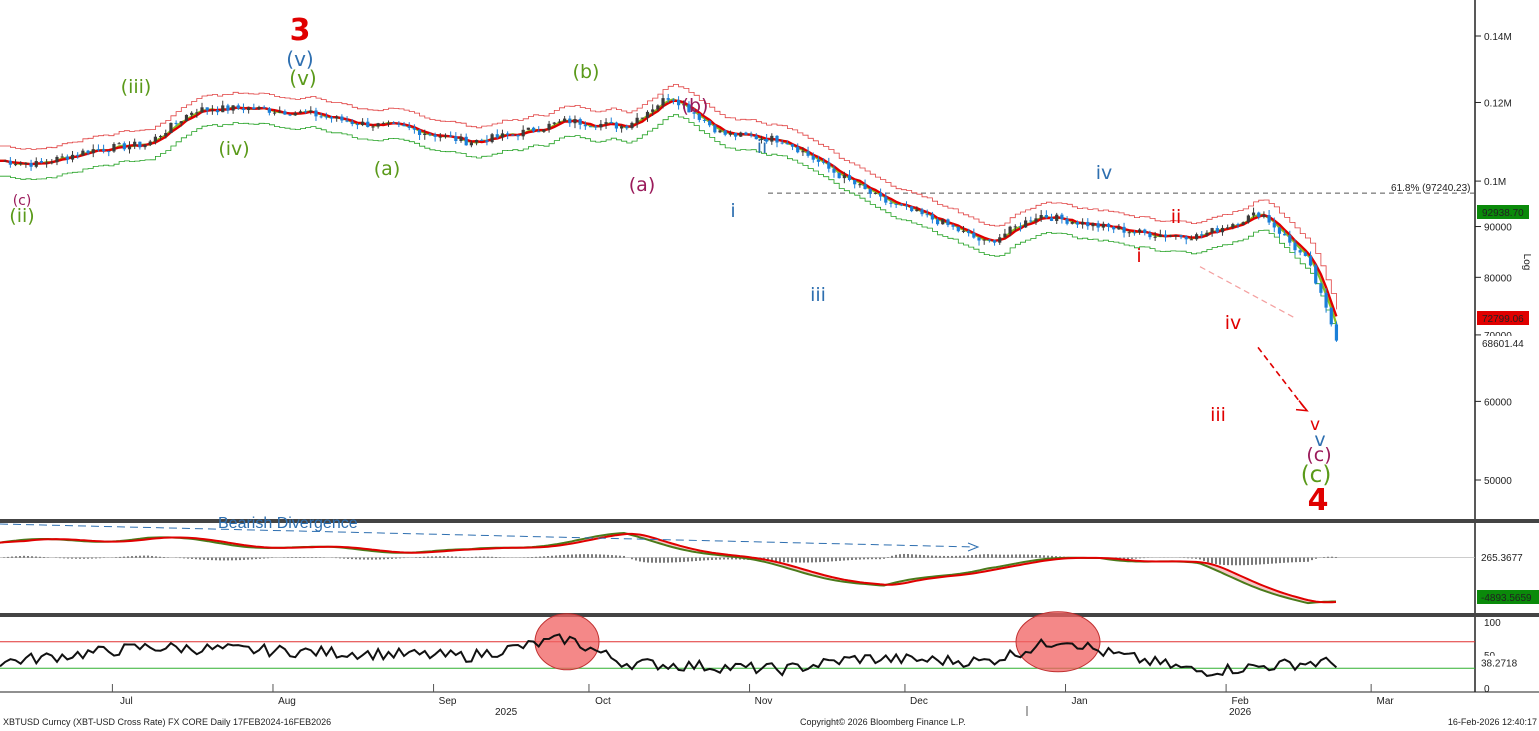  What do you see at coordinates (1487, 689) in the screenshot?
I see `rsi-tick-label: 0` at bounding box center [1487, 689].